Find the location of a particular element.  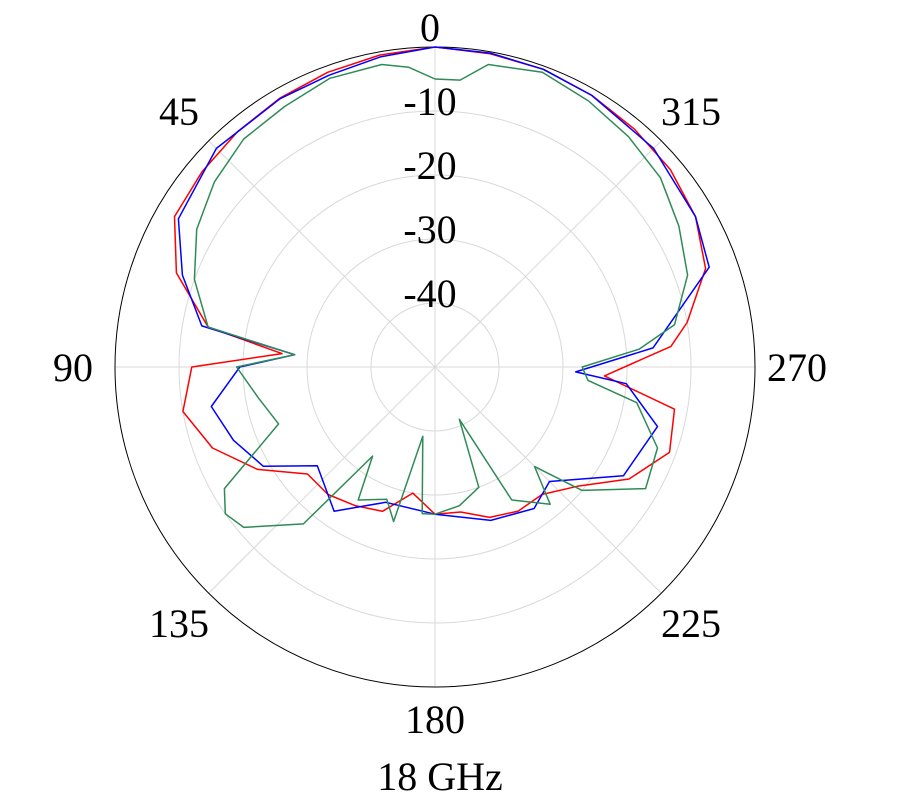

radial-tick-label: -40 is located at coordinates (429, 293).